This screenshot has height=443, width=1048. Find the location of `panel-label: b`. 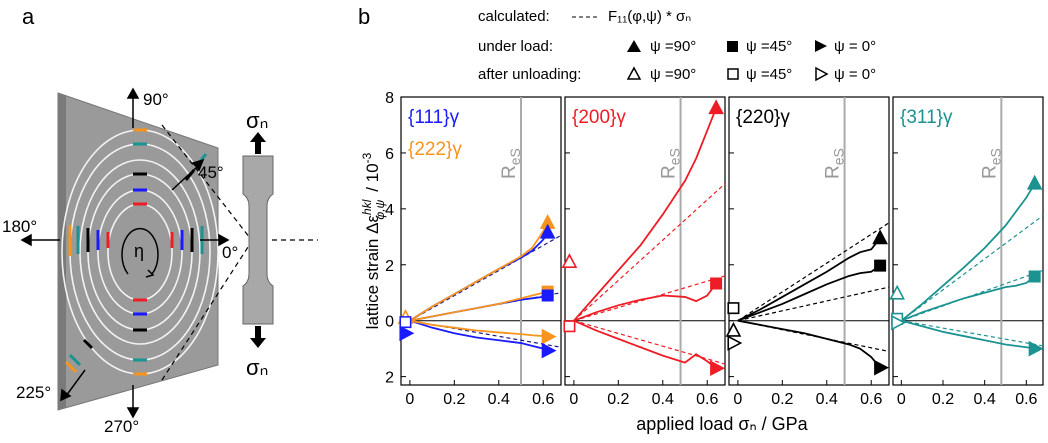

panel-label: b is located at coordinates (364, 16).